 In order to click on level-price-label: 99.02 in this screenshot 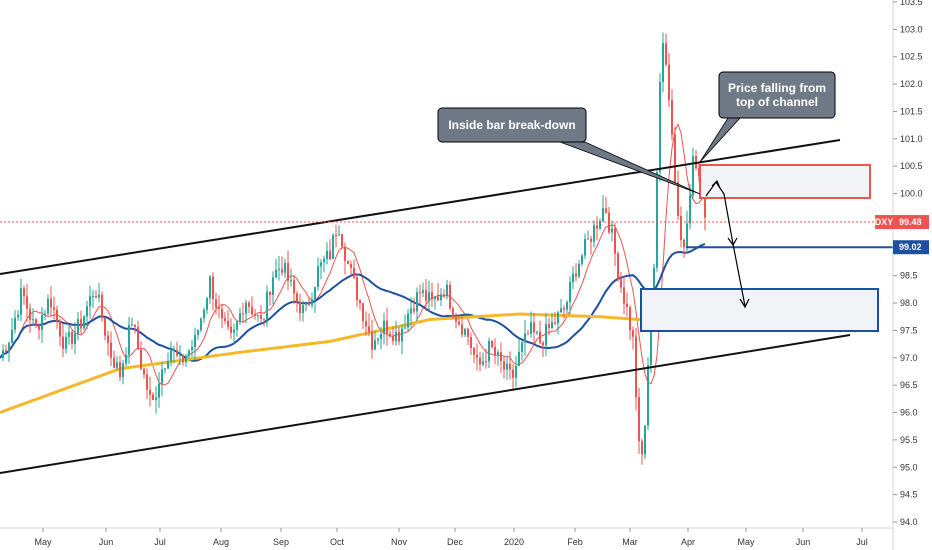, I will do `click(910, 247)`.